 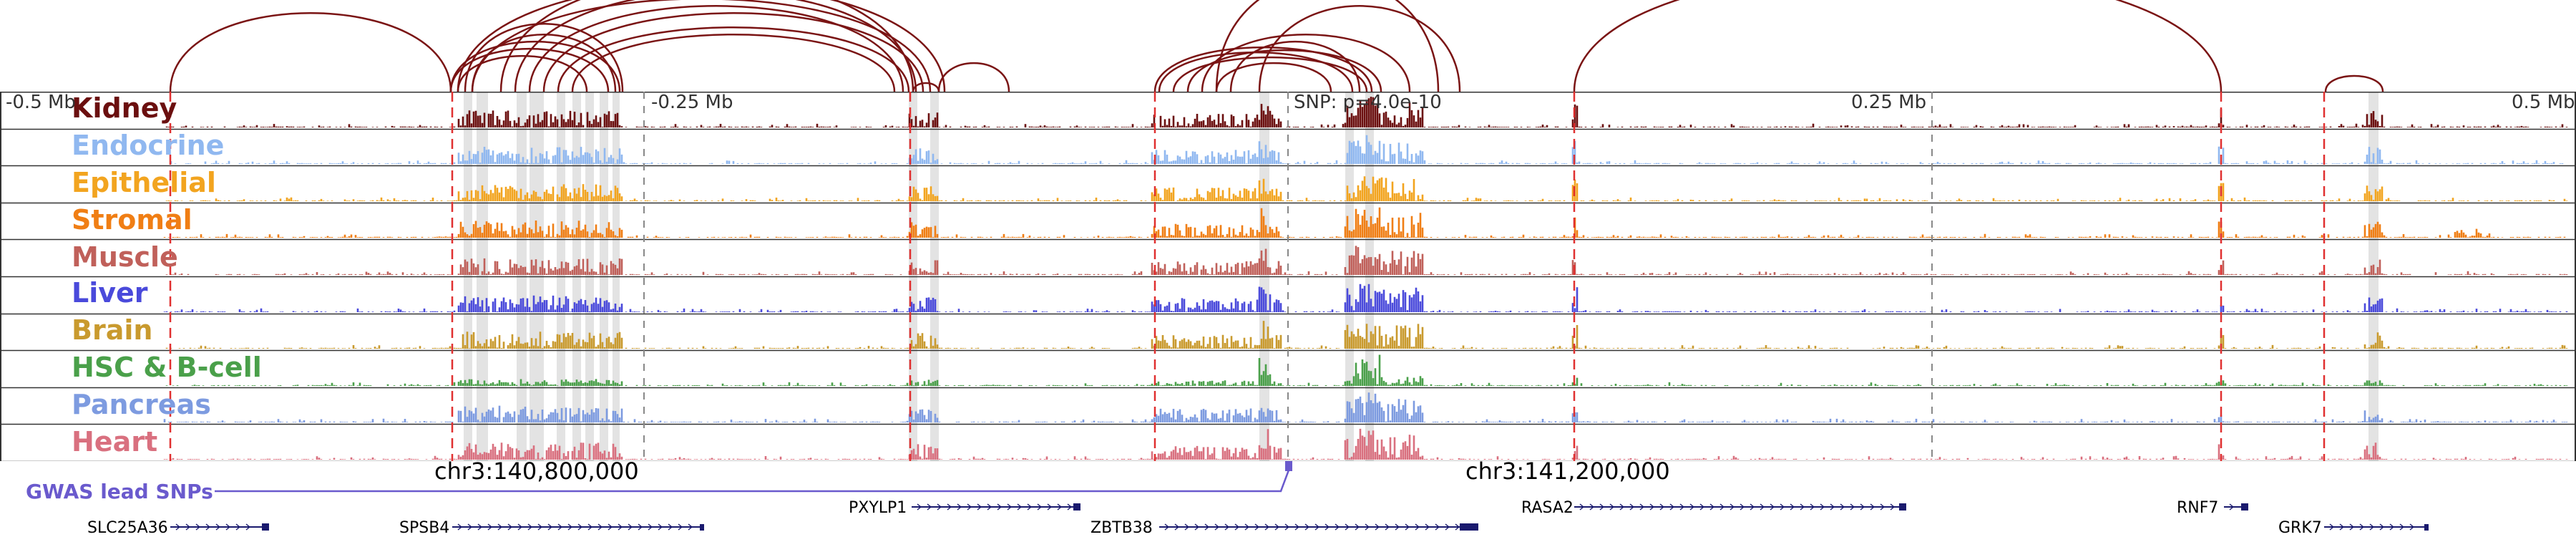 I want to click on gene-grk7: GRK7, so click(x=2353, y=528).